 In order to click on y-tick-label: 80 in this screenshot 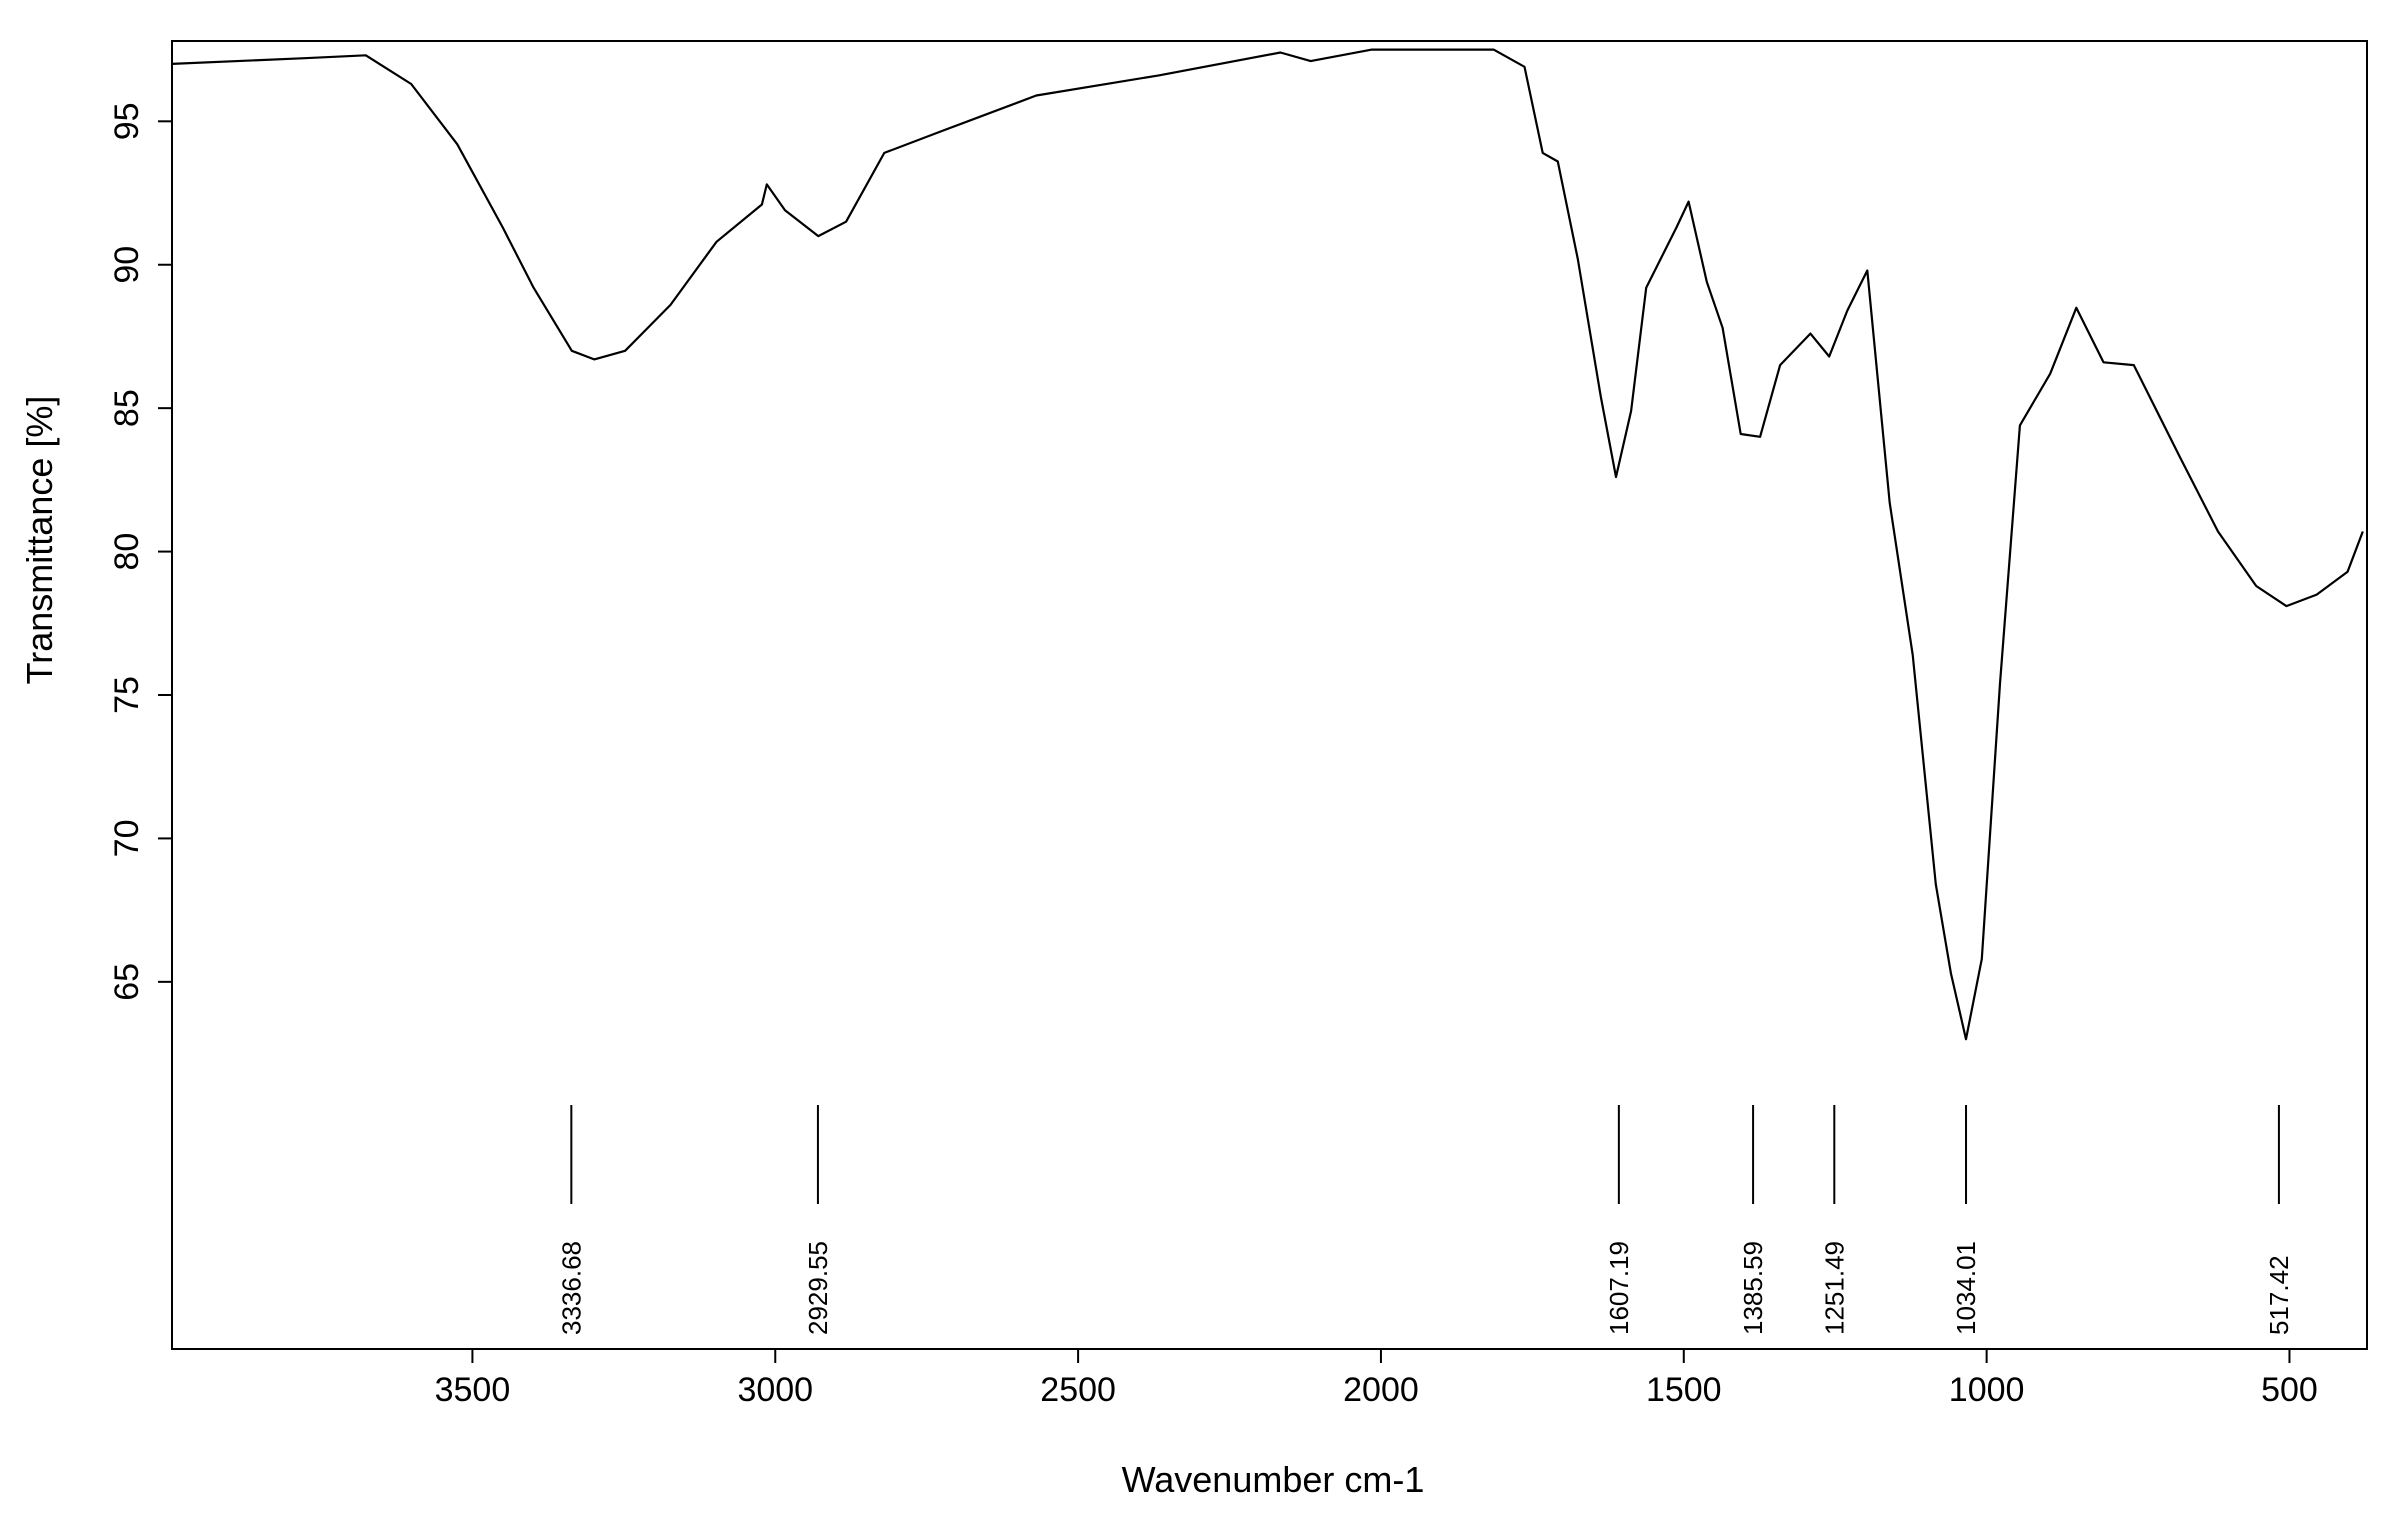, I will do `click(127, 552)`.